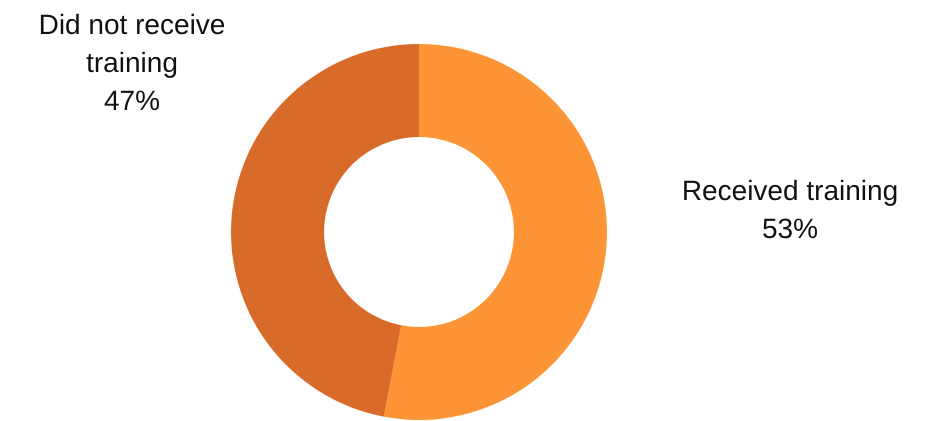 Image resolution: width=932 pixels, height=421 pixels. Describe the element at coordinates (790, 190) in the screenshot. I see `slice-label: Received training` at that location.